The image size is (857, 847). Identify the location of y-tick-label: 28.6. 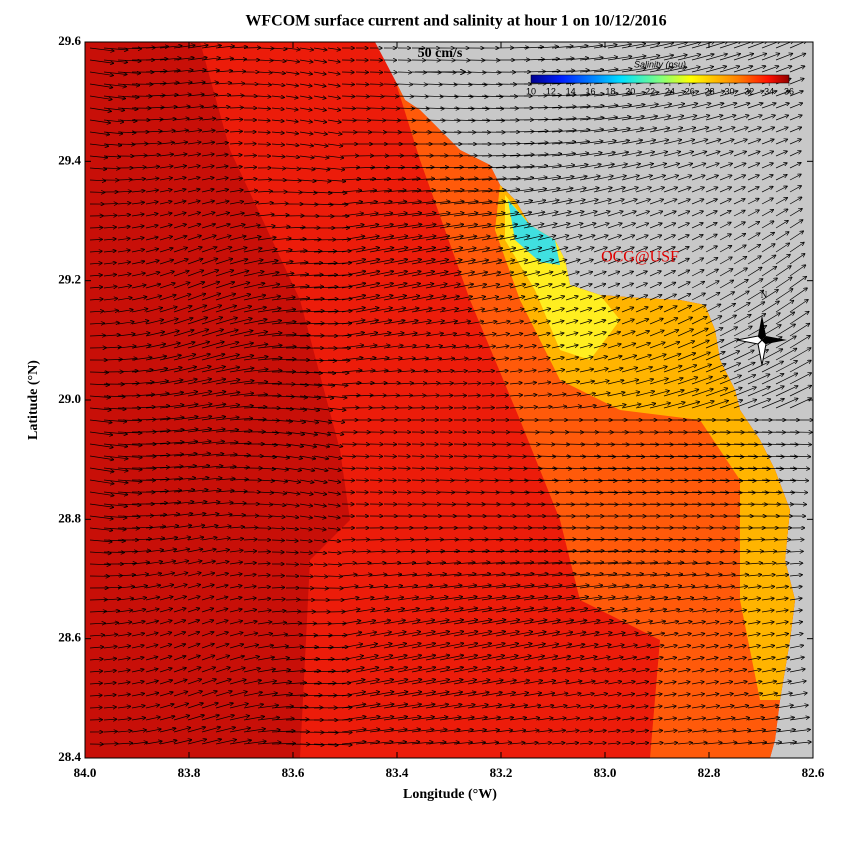
(69, 637).